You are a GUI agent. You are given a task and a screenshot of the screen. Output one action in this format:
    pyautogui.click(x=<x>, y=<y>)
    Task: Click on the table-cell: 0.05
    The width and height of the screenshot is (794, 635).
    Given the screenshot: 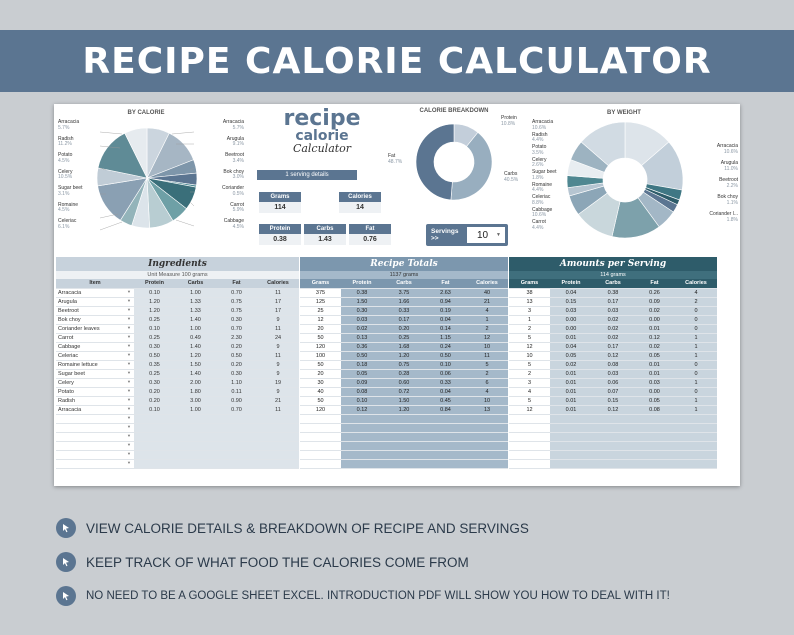 What is the action you would take?
    pyautogui.click(x=571, y=356)
    